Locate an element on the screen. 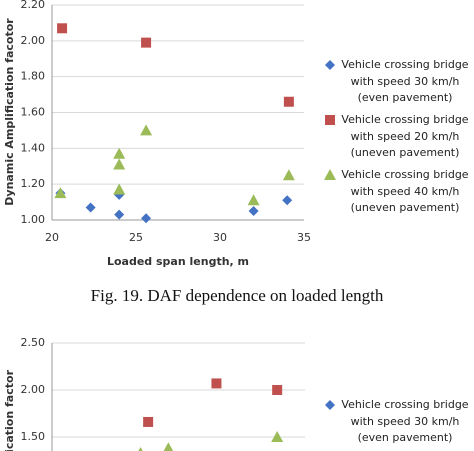  y-tick-label: 2.20 is located at coordinates (33, 5).